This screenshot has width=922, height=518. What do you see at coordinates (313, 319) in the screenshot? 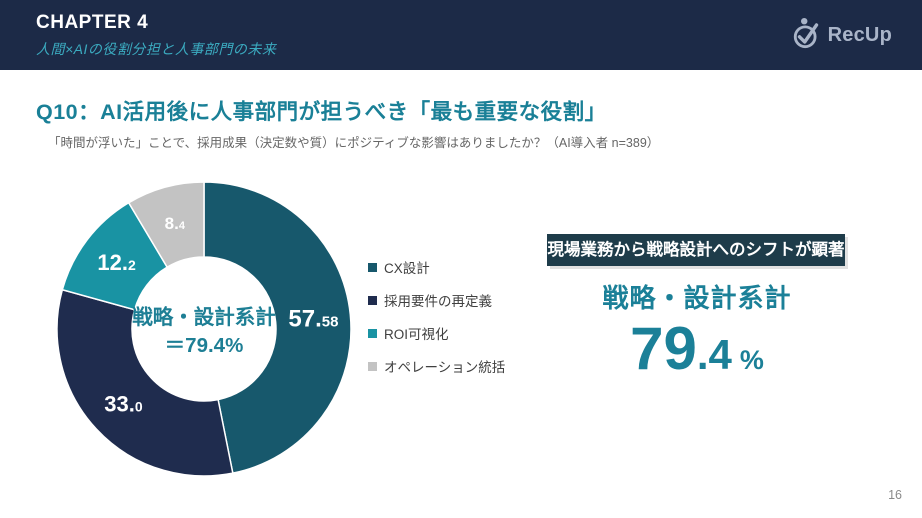
I see `segment-label-1: 57.58` at bounding box center [313, 319].